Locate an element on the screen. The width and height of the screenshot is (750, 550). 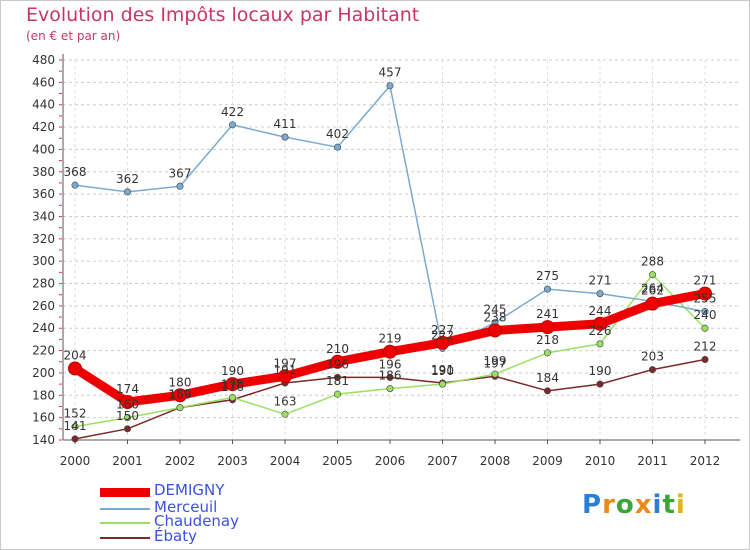
legend-label-ebaty: Ébaty is located at coordinates (175, 536).